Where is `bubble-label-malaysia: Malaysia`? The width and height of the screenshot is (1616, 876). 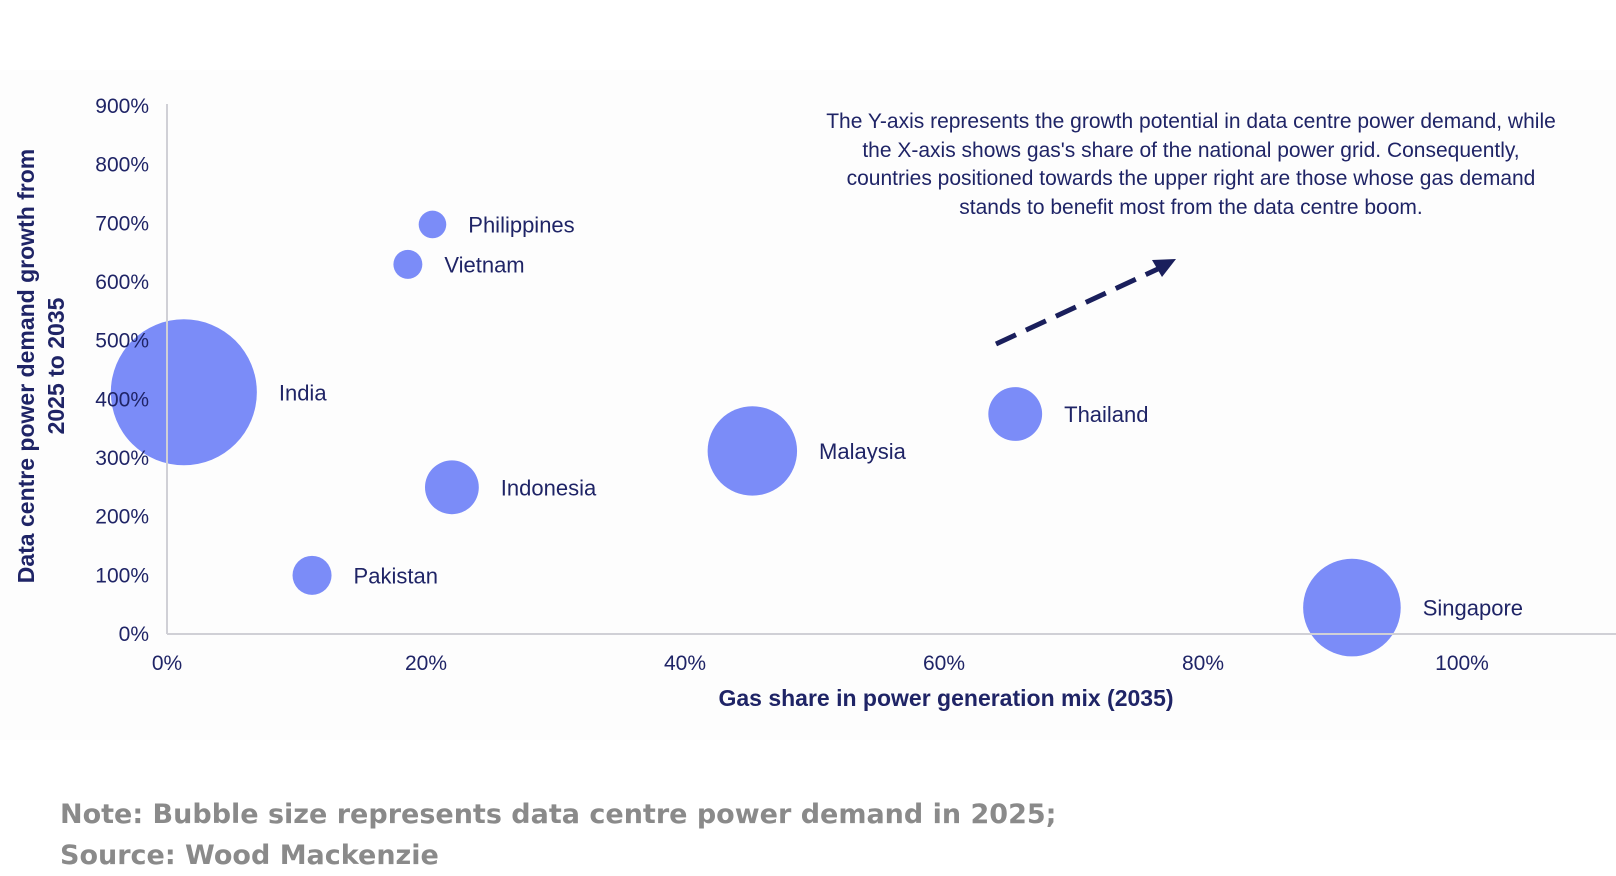 bubble-label-malaysia: Malaysia is located at coordinates (863, 451).